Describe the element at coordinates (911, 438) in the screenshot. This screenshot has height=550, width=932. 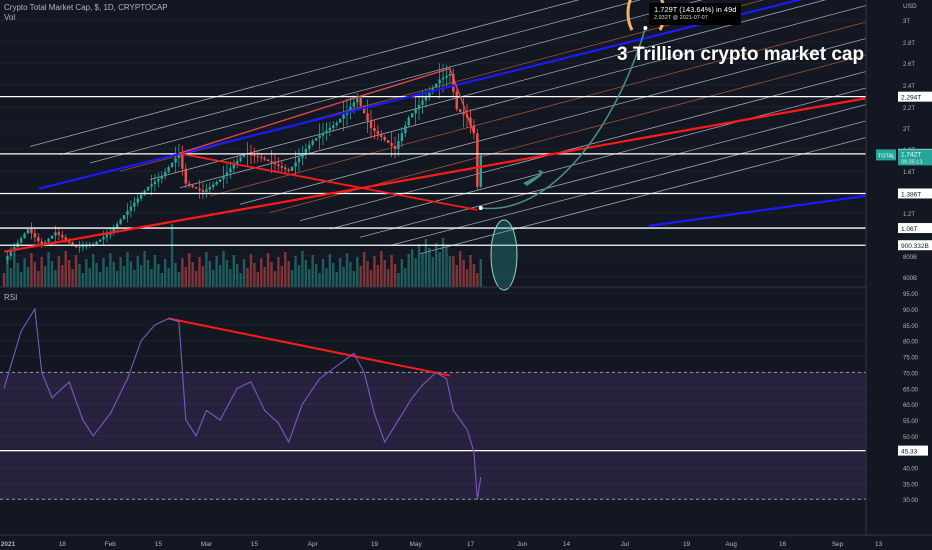
I see `rsi-tick: 50.00` at that location.